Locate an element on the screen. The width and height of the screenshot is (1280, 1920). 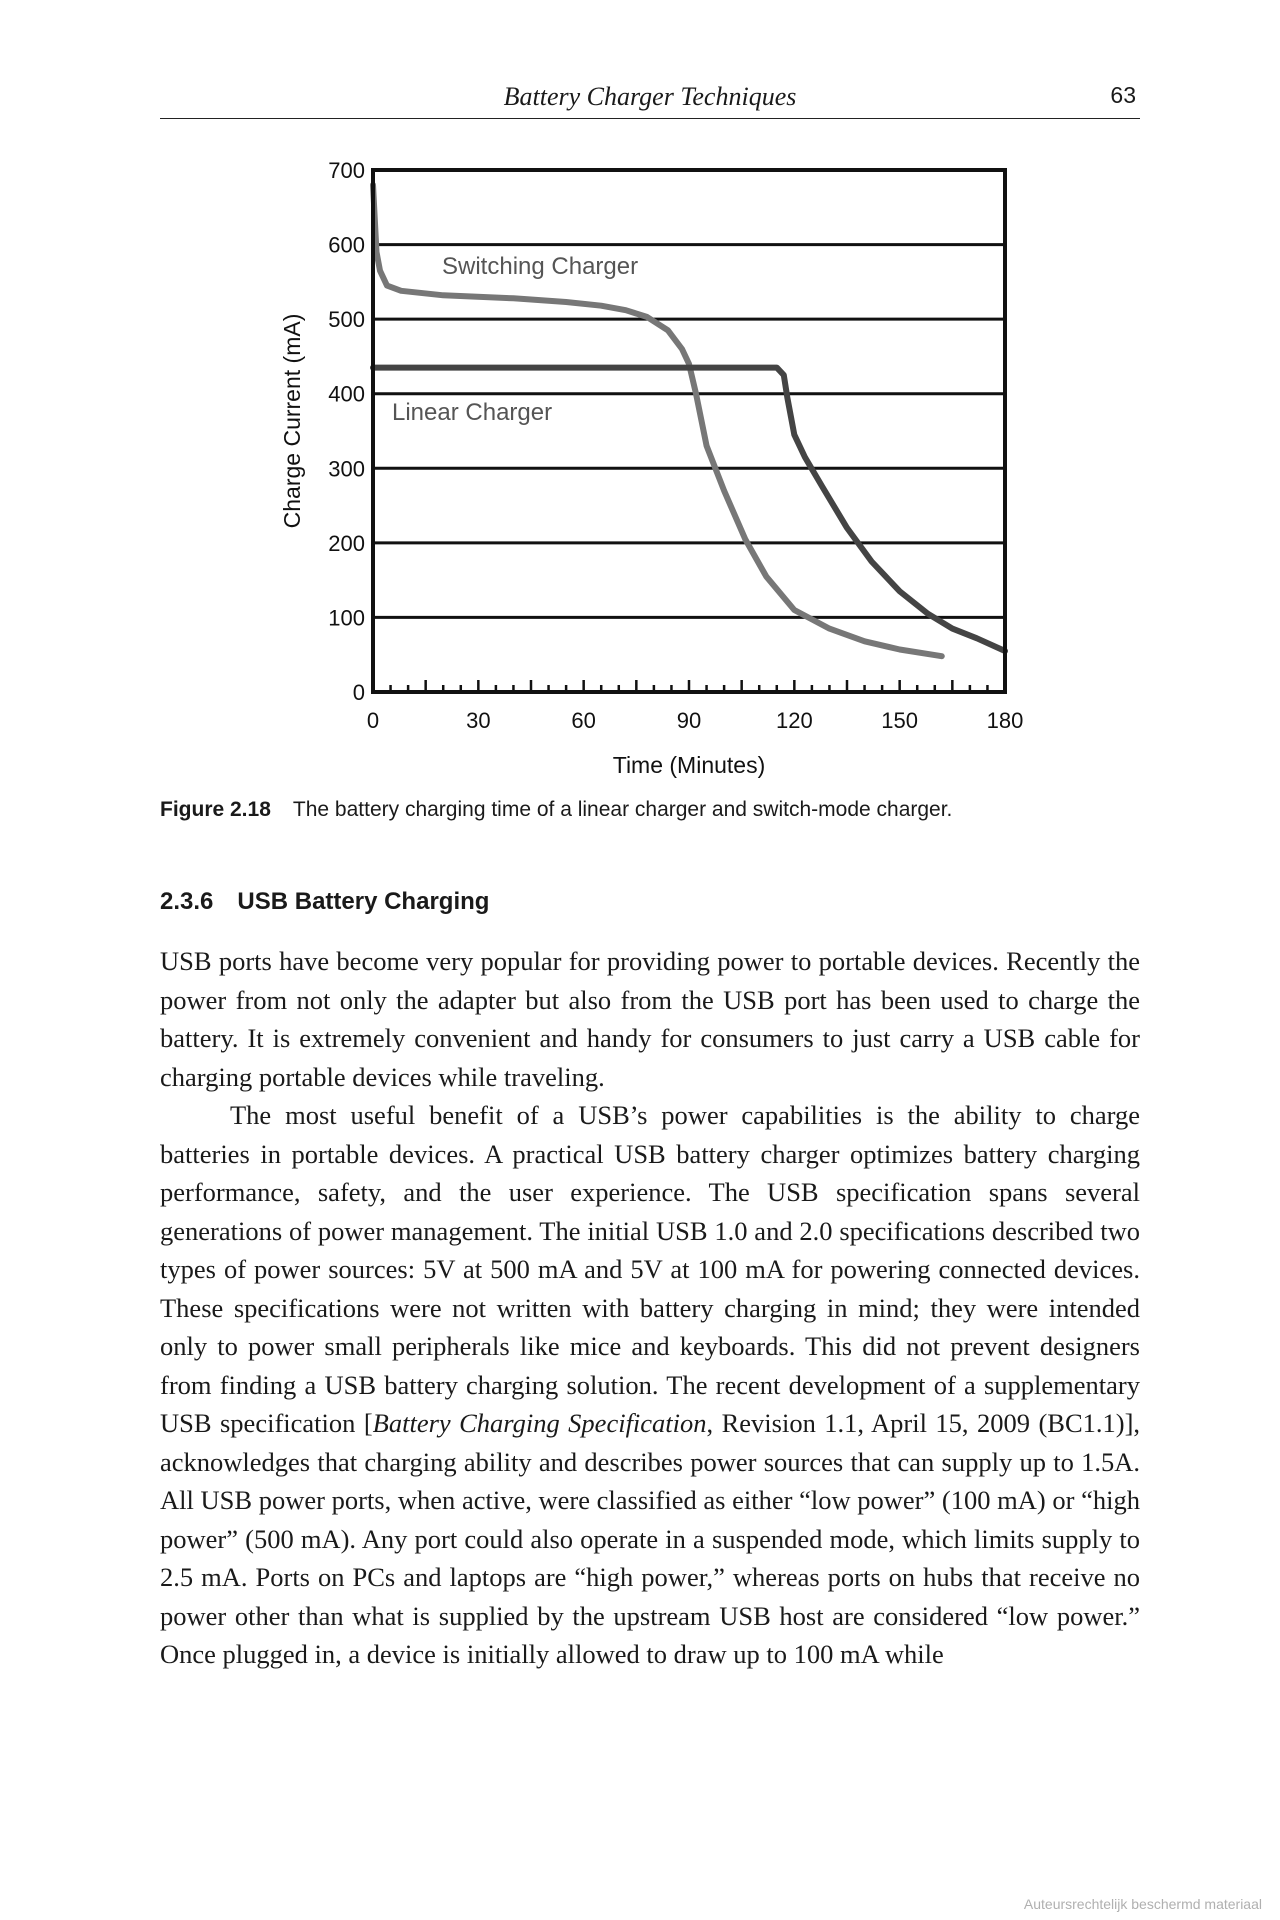
series-line-switching-charger is located at coordinates (657, 420).